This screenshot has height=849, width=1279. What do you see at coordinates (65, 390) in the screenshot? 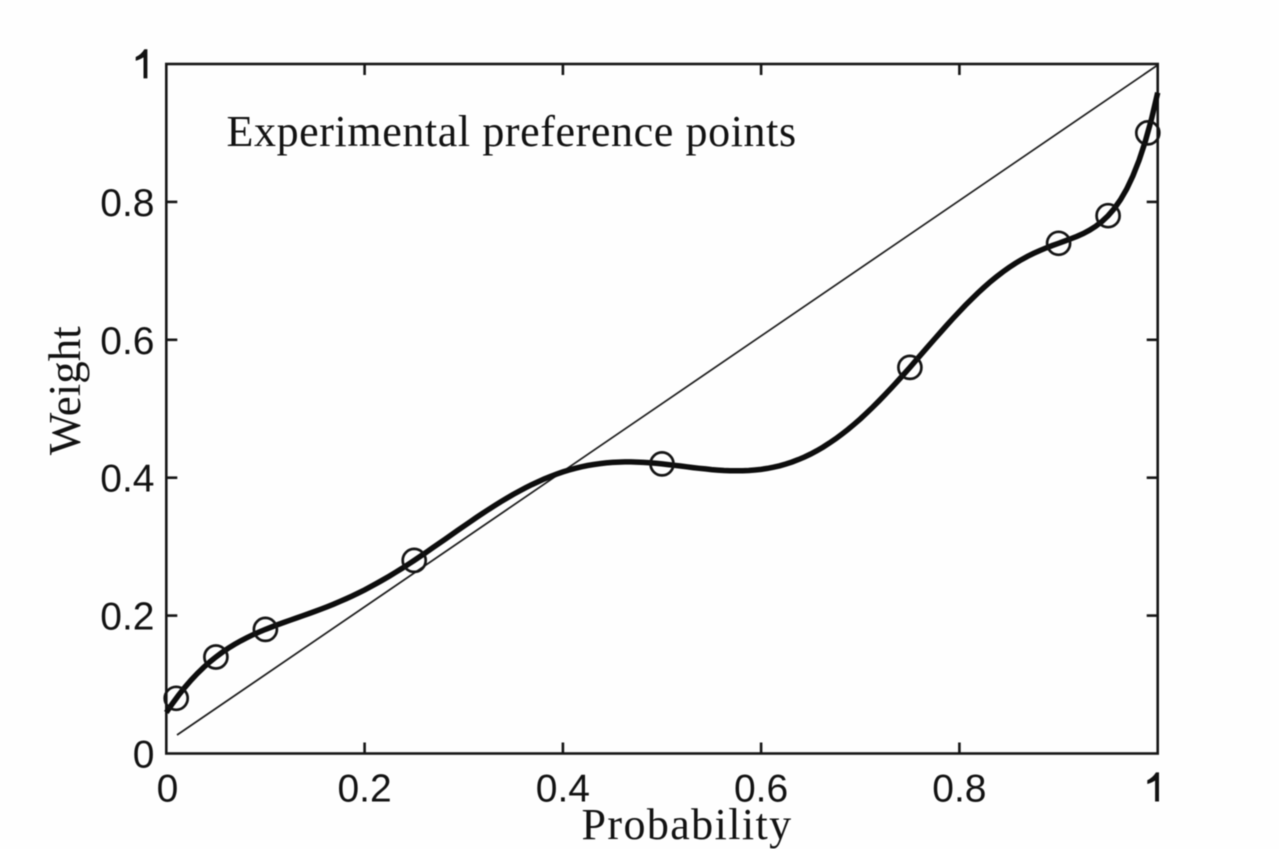
I see `svg-text: Weight` at bounding box center [65, 390].